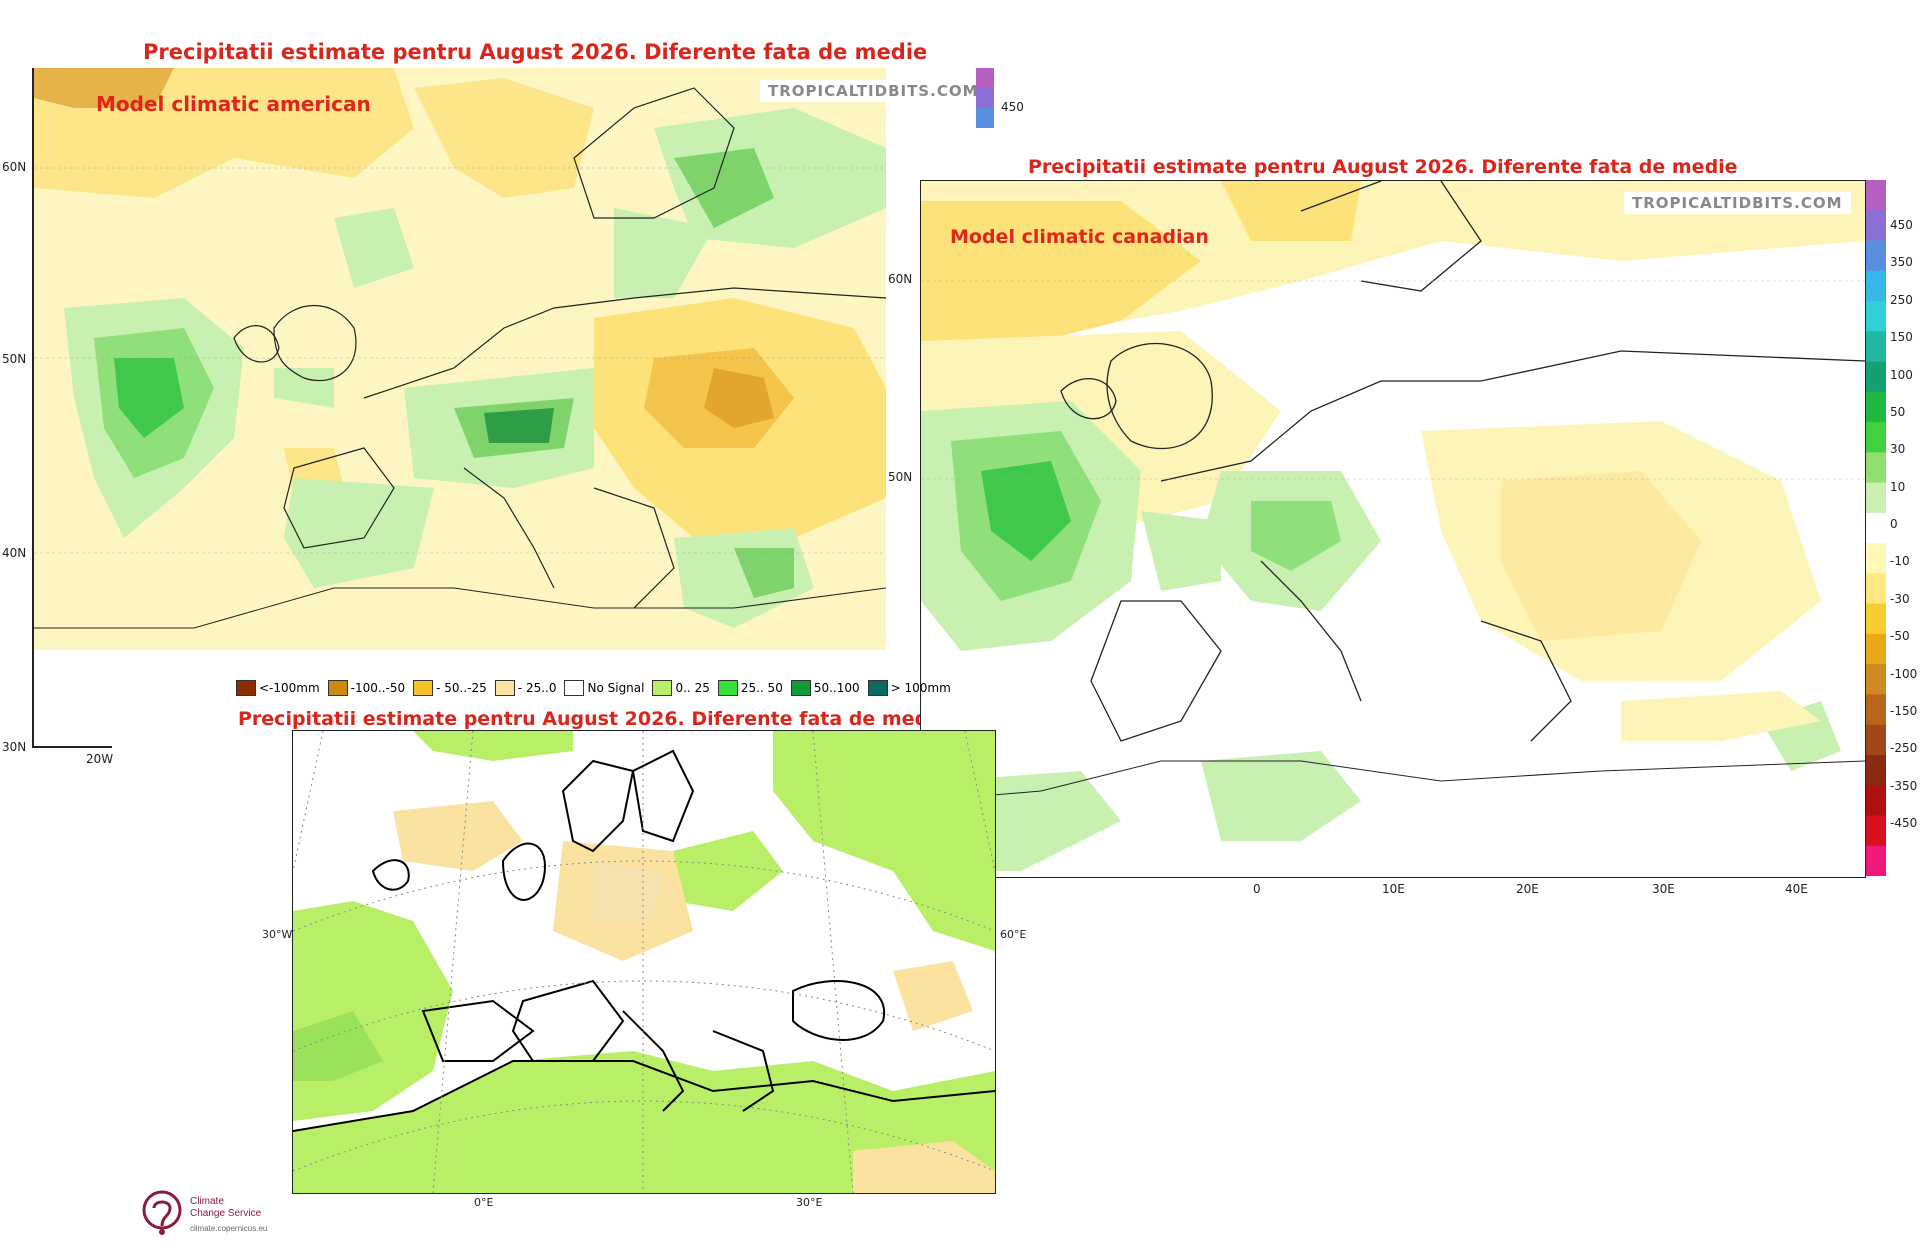 This screenshot has width=1926, height=1250. What do you see at coordinates (1901, 337) in the screenshot?
I see `colorbar-tick-label: 150` at bounding box center [1901, 337].